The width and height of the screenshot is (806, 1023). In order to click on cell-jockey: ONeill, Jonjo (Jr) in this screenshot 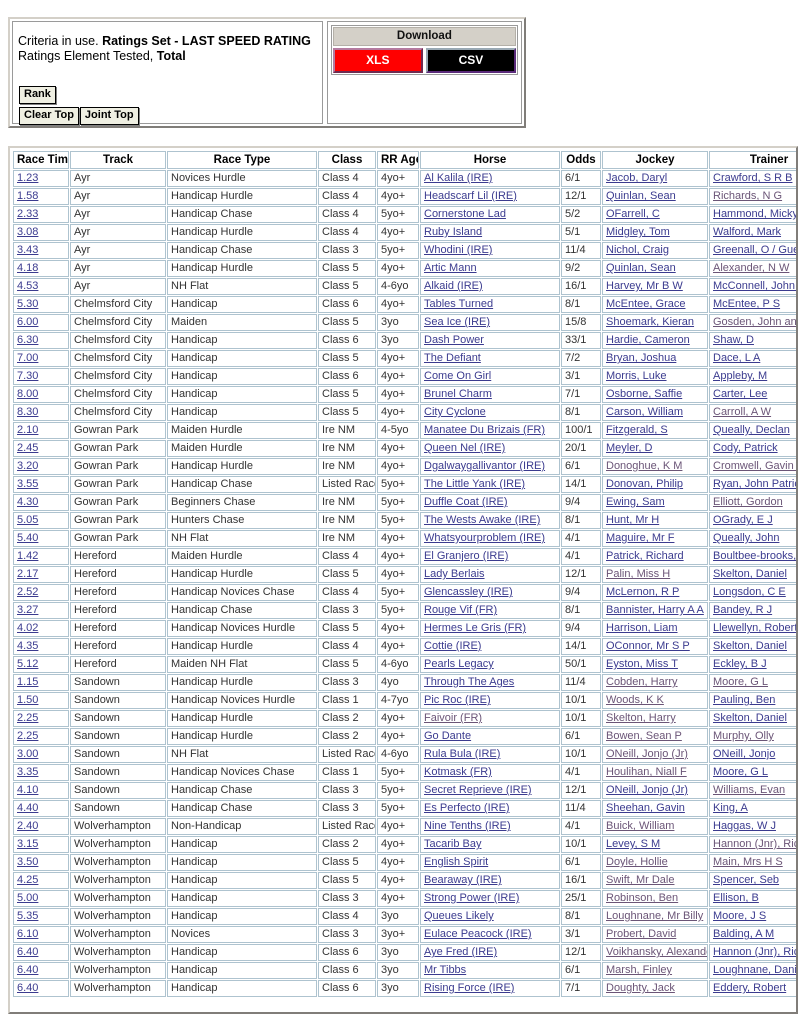, I will do `click(655, 790)`.